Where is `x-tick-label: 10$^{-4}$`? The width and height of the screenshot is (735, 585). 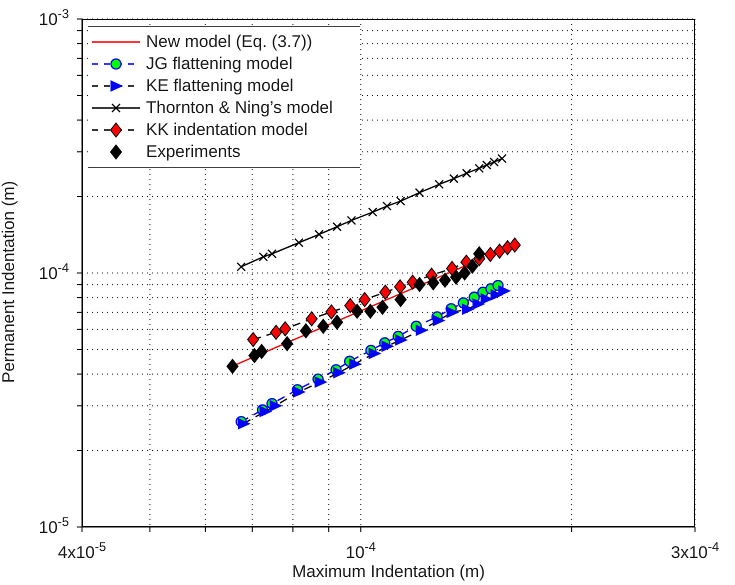 x-tick-label: 10$^{-4}$ is located at coordinates (361, 550).